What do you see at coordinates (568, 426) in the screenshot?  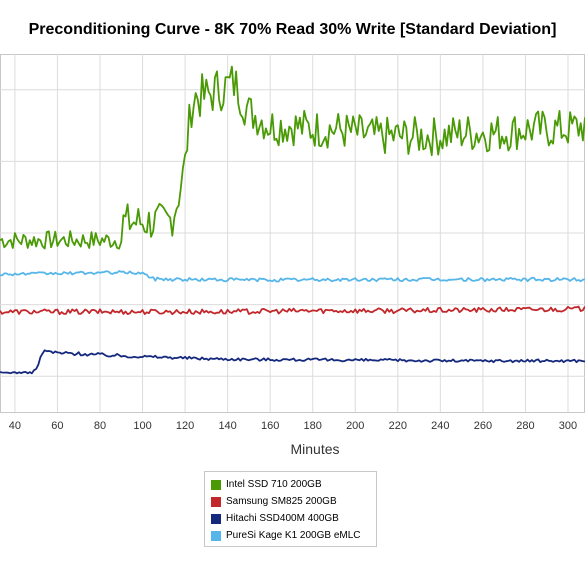 I see `x-tick-label: 300` at bounding box center [568, 426].